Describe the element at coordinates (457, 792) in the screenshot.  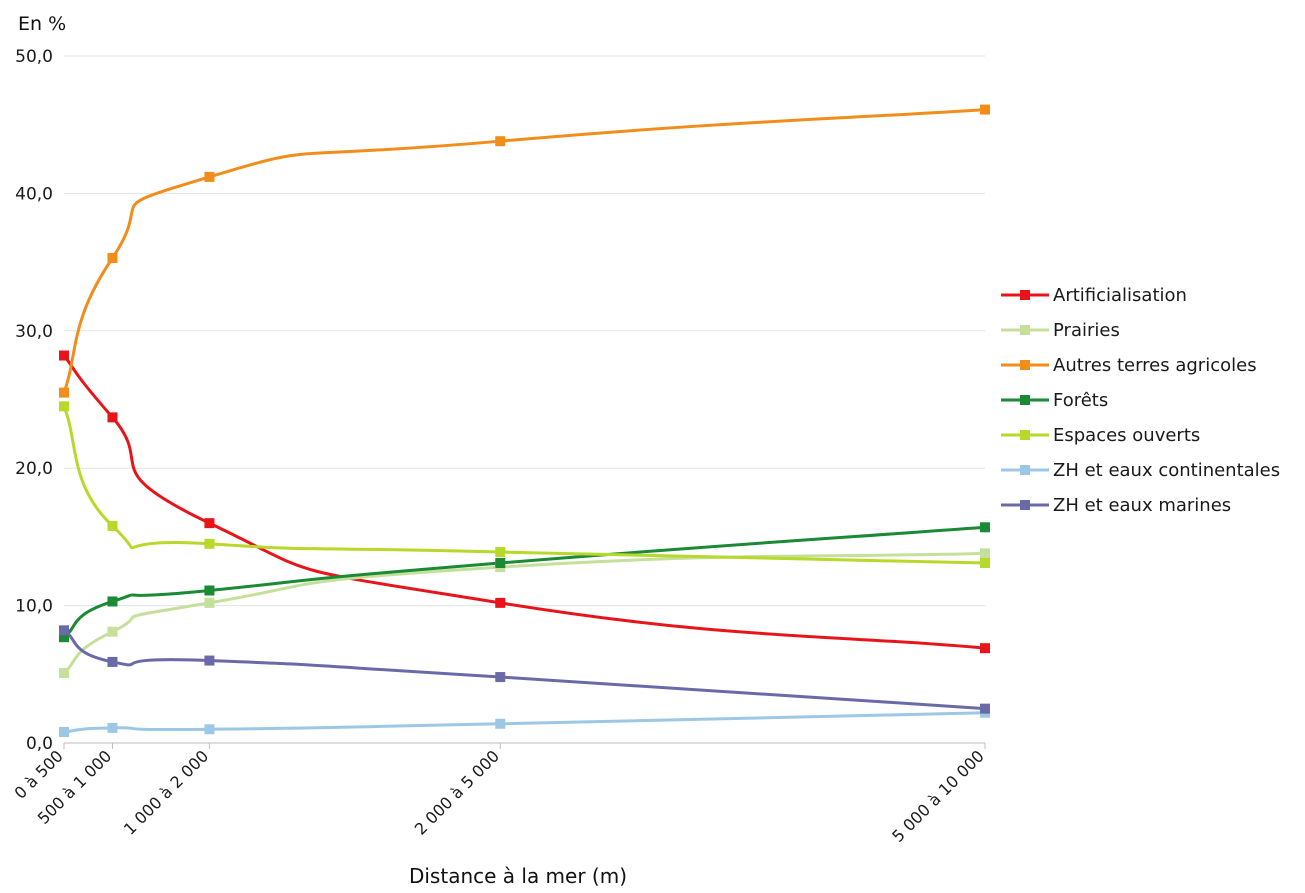
I see `x-tick-label: 2 000 à 5 000` at that location.